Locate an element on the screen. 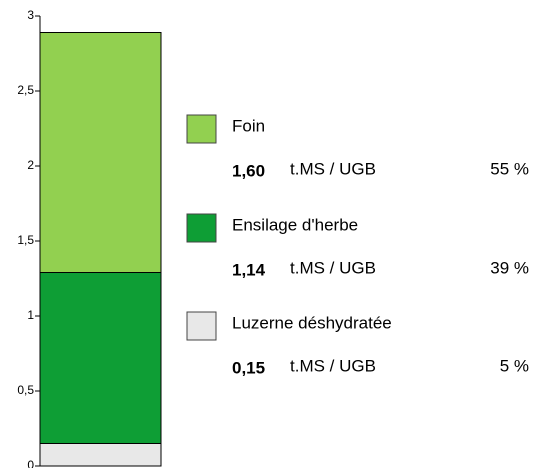  value-label: 0,15 is located at coordinates (248, 367).